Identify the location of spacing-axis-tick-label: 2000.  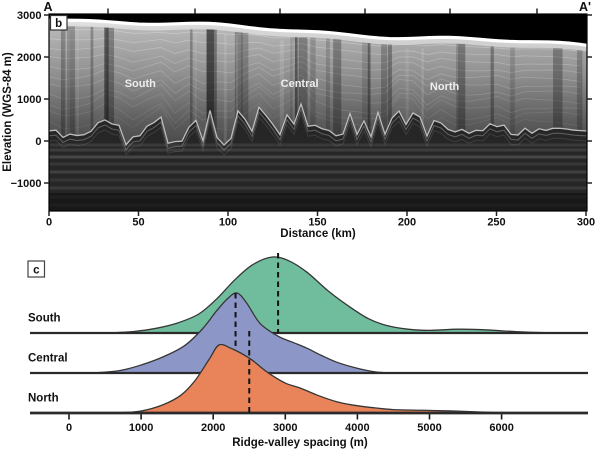
(213, 428).